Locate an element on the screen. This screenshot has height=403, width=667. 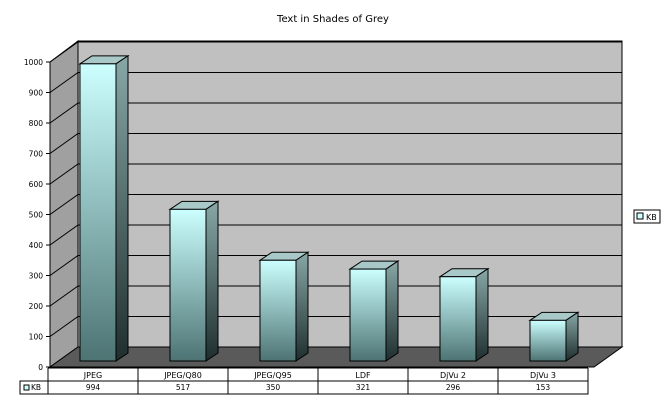
legend-swatch is located at coordinates (640, 216).